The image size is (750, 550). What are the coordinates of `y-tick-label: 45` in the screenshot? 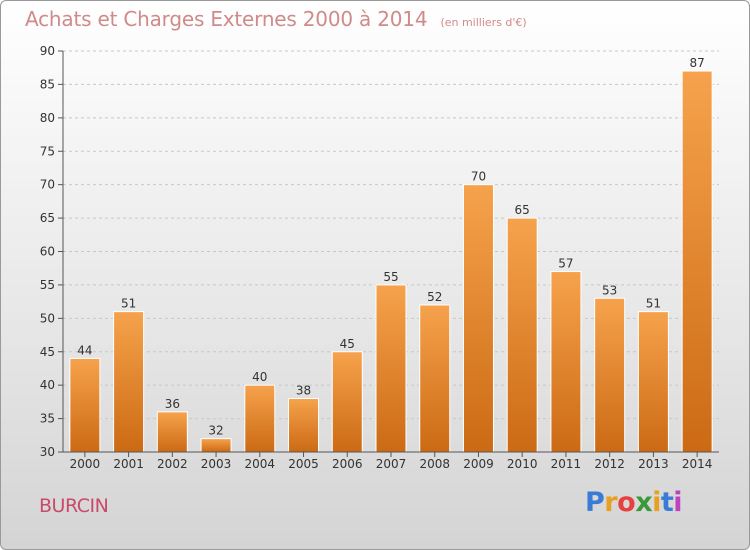 It's located at (47, 352).